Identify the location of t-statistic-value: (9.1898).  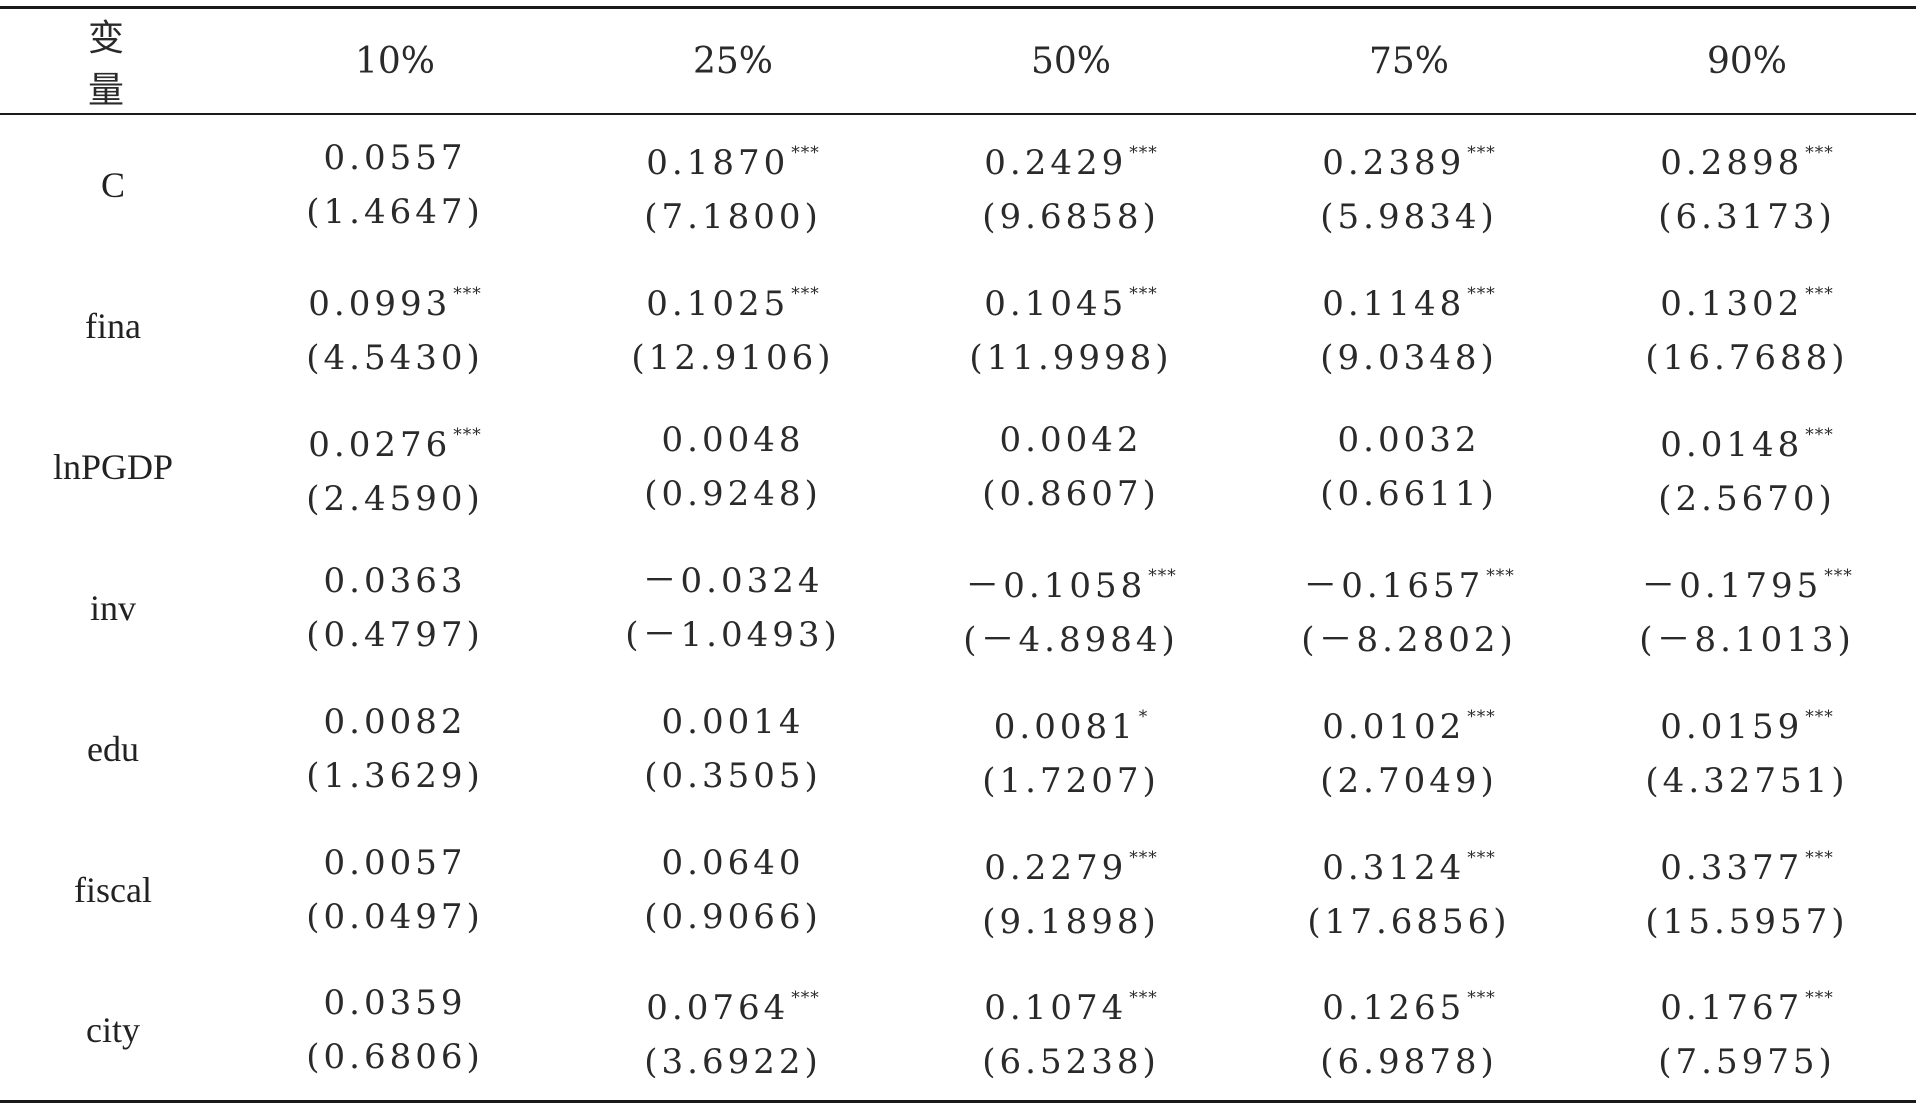
(1071, 921).